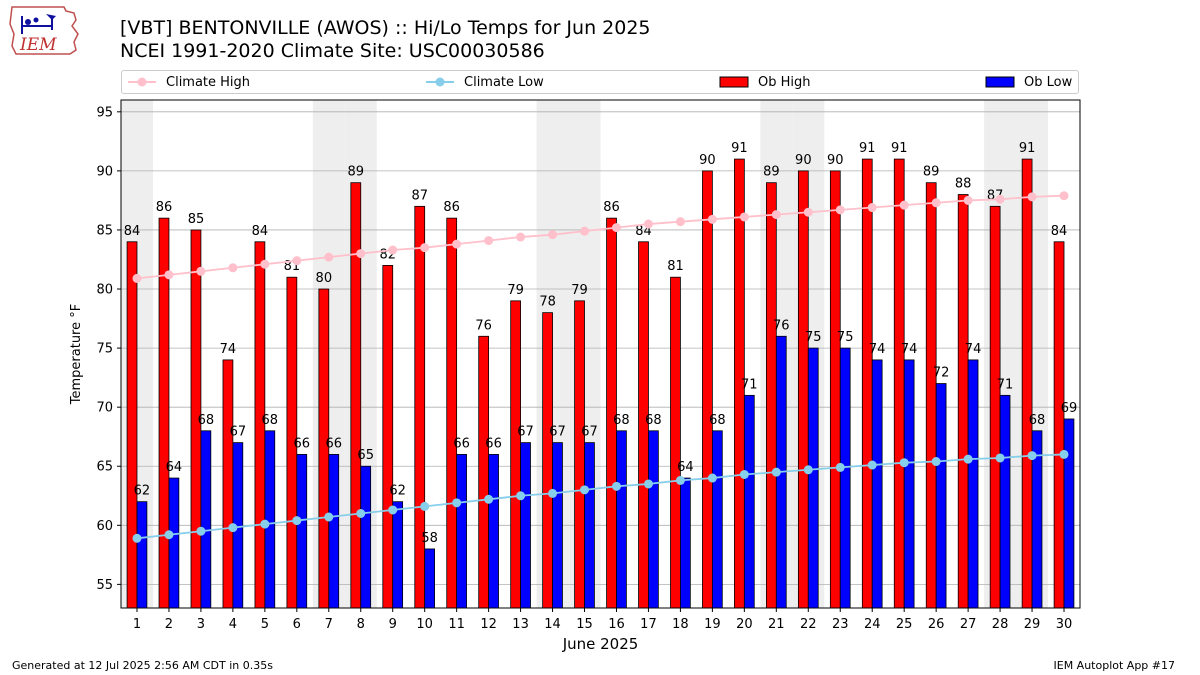 The height and width of the screenshot is (675, 1200). What do you see at coordinates (483, 325) in the screenshot?
I see `ob-high-value-label: 76` at bounding box center [483, 325].